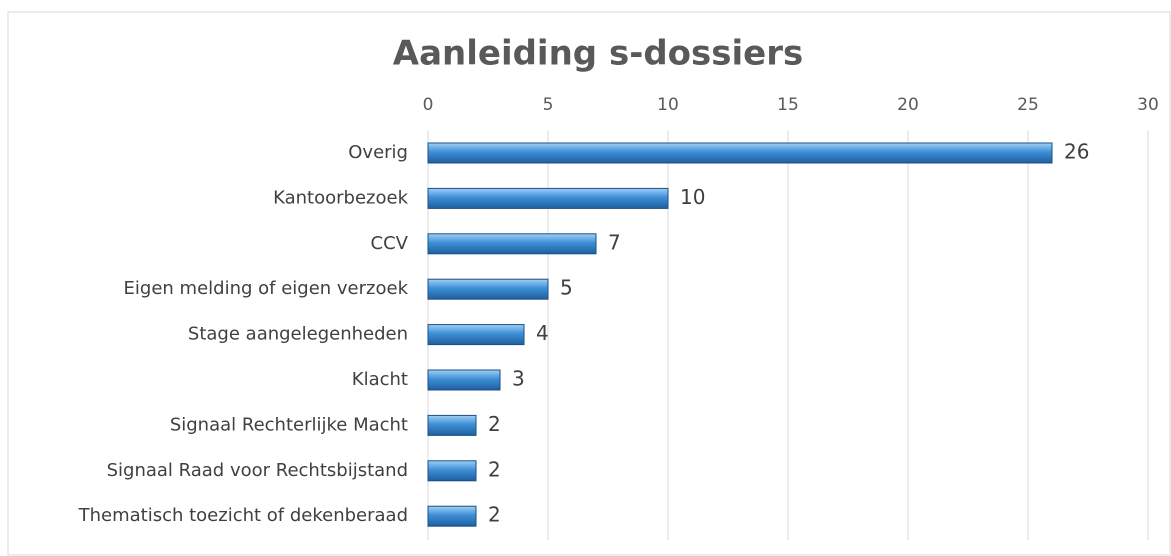  What do you see at coordinates (692, 197) in the screenshot?
I see `data-label: 10` at bounding box center [692, 197].